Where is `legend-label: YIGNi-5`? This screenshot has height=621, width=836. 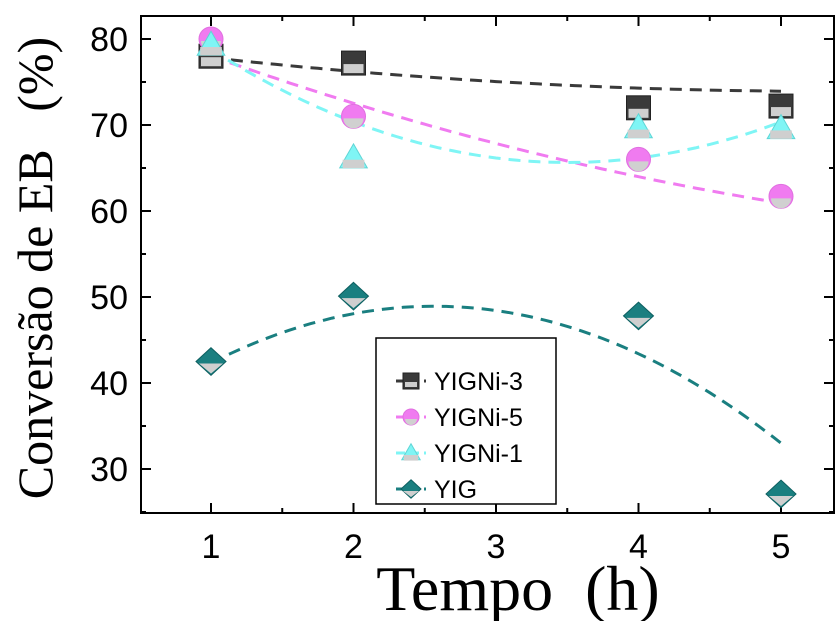
legend-label: YIGNi-5 is located at coordinates (478, 418).